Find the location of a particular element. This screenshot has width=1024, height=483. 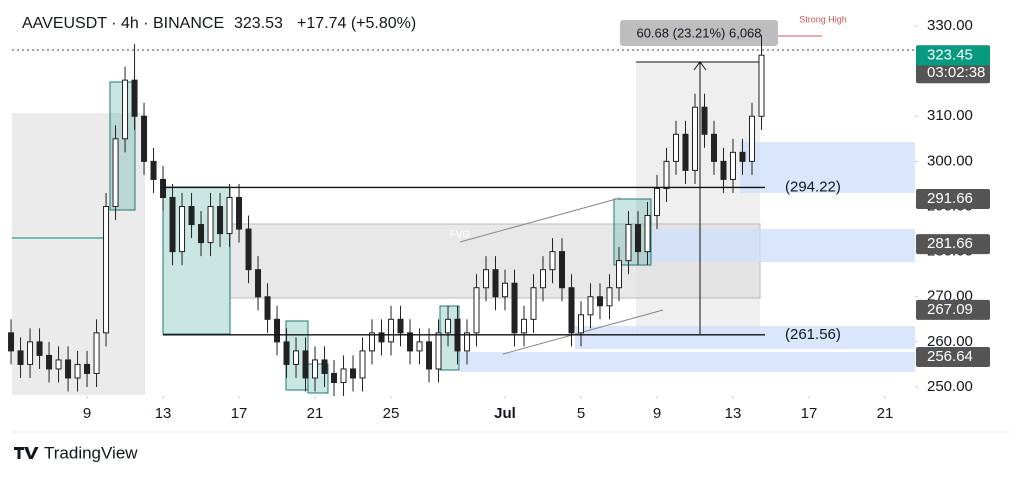

x-tick-label: 25 is located at coordinates (391, 413).